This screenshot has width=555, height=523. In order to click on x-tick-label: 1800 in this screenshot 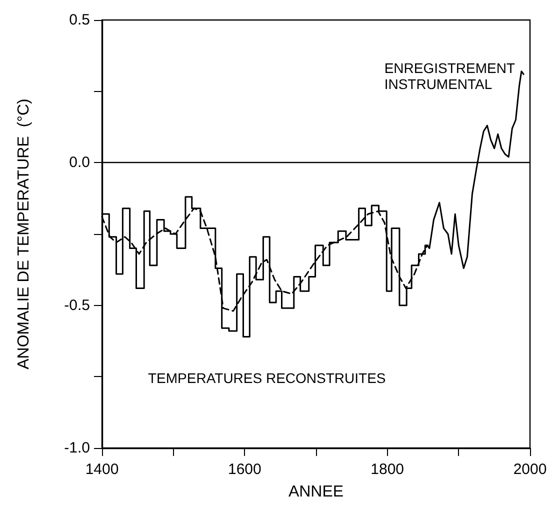, I will do `click(387, 469)`.